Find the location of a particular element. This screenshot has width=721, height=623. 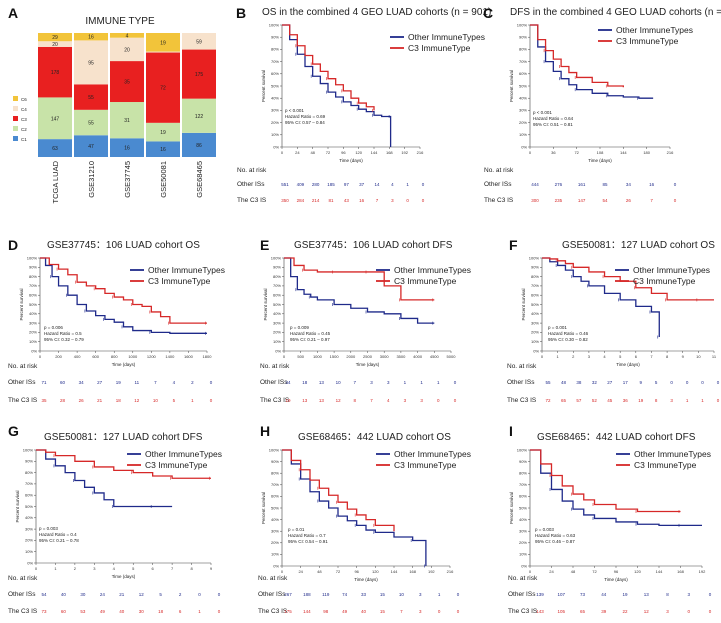

risk-count: 39 is located at coordinates (604, 611).